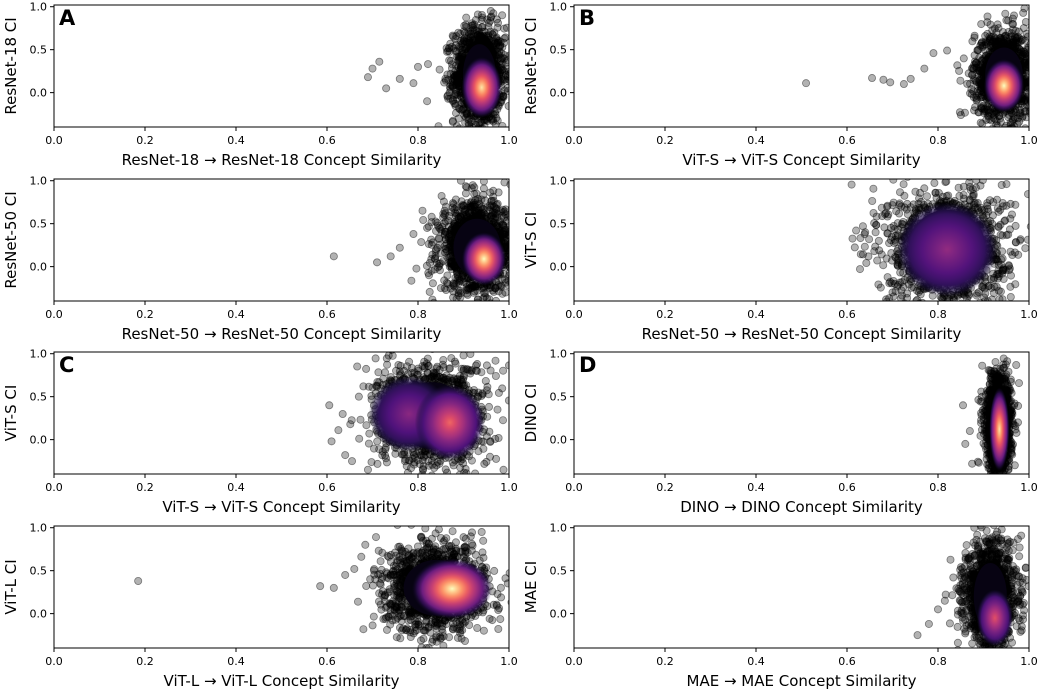  What do you see at coordinates (801, 66) in the screenshot?
I see `axes-frame` at bounding box center [801, 66].